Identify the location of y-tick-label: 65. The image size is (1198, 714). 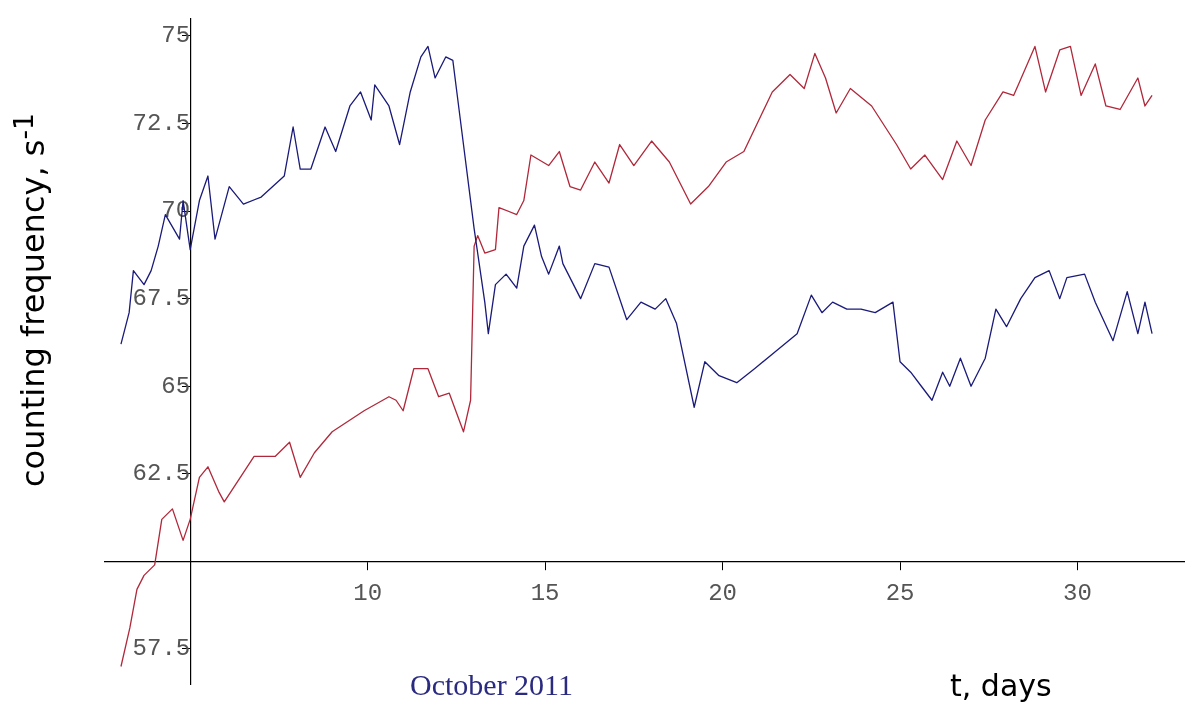
(176, 386).